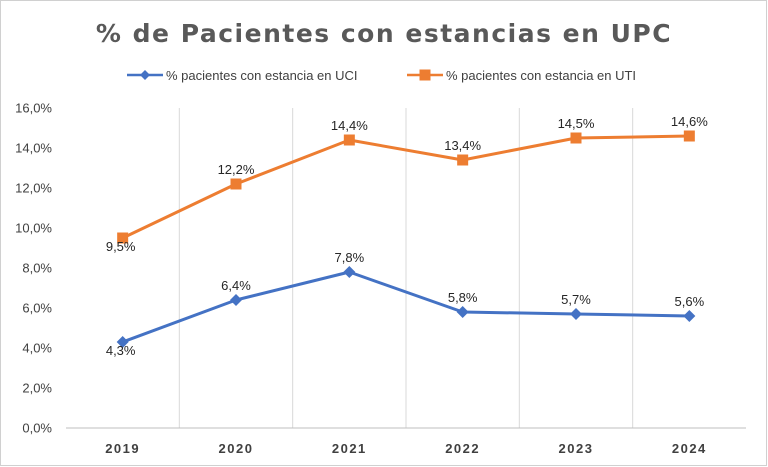  I want to click on y-tick-label: 2,0%, so click(37, 388).